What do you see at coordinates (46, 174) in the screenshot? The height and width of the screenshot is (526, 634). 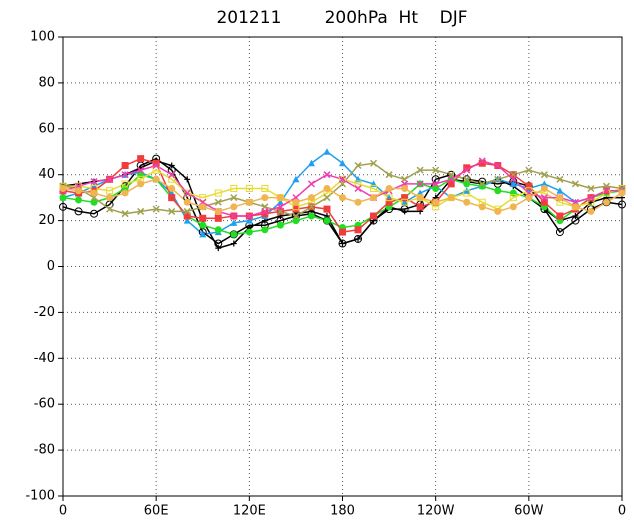 I see `y-tick-label: 40` at bounding box center [46, 174].